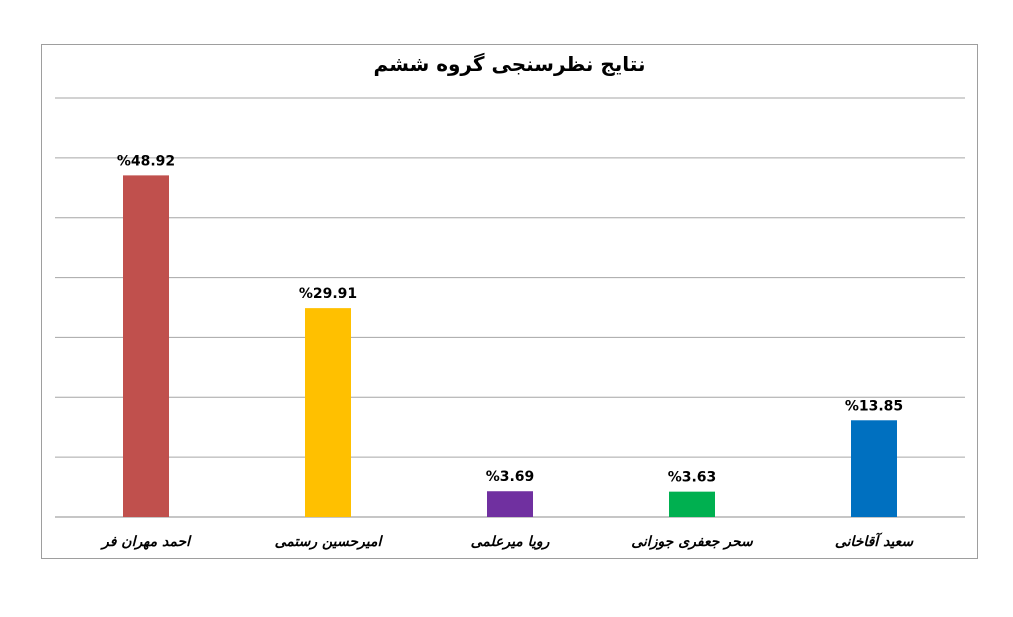  Describe the element at coordinates (329, 542) in the screenshot. I see `category-label: امیرحسین رستمی` at that location.